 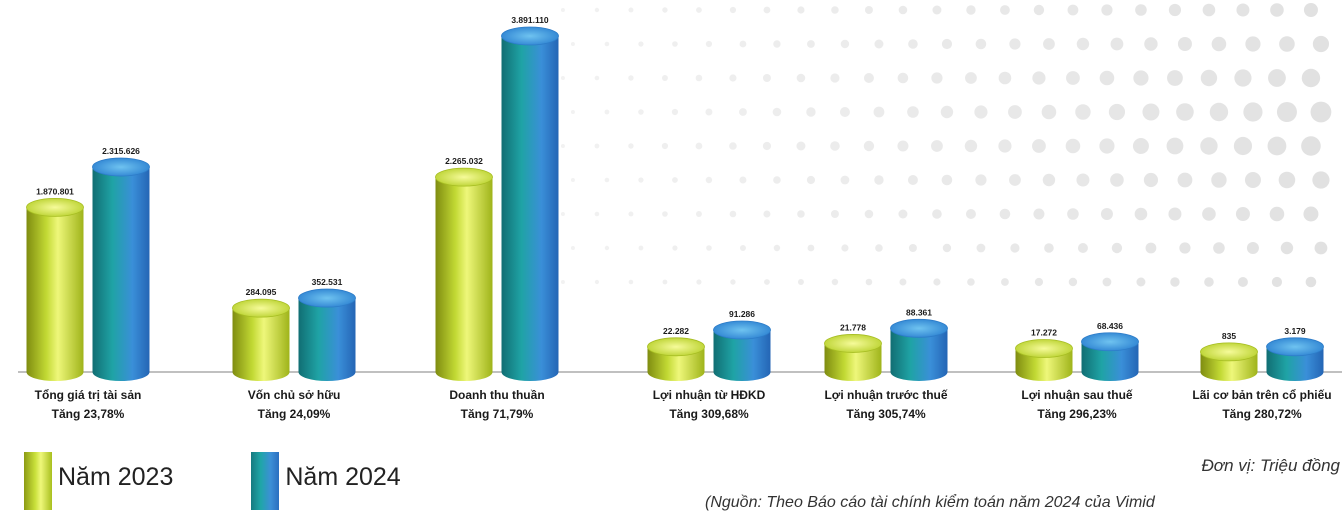 I want to click on unit-note: Đơn vị: Triệu đồng, so click(x=1270, y=465).